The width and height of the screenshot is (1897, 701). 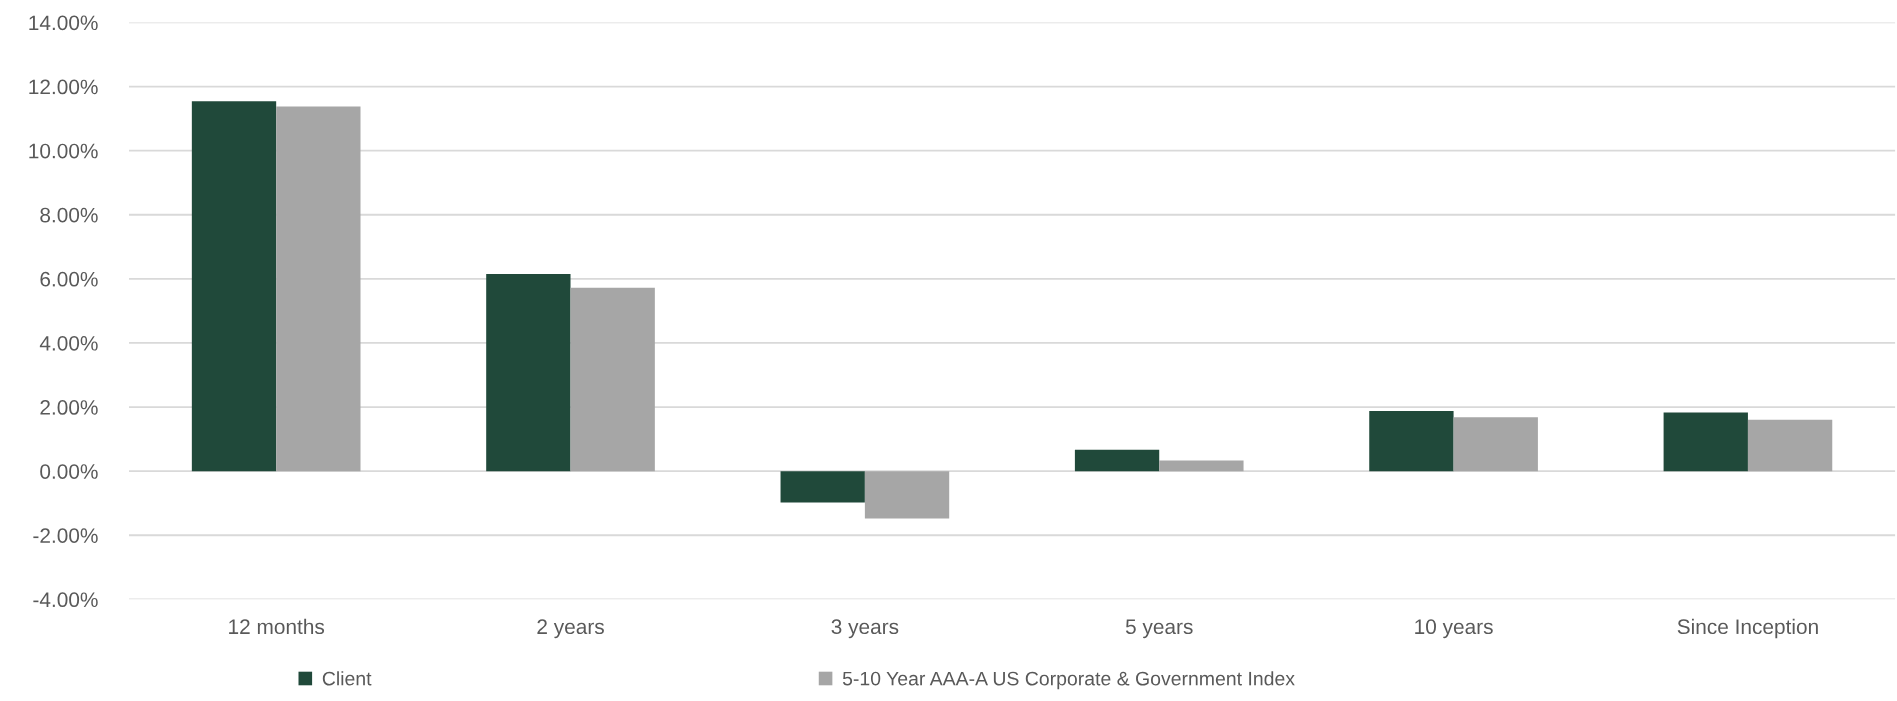 What do you see at coordinates (69, 279) in the screenshot?
I see `y-tick-label: 6.00%` at bounding box center [69, 279].